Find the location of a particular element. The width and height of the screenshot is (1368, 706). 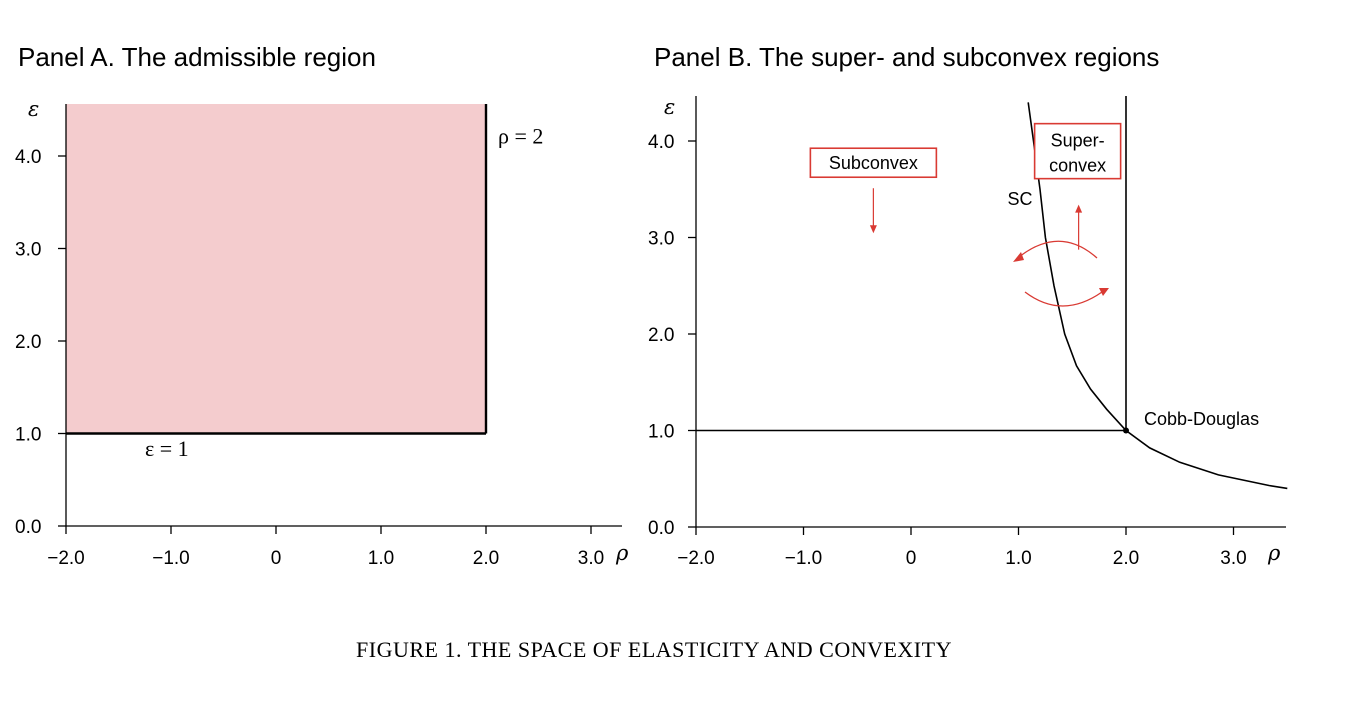

subconvex-label: Subconvex is located at coordinates (873, 163).